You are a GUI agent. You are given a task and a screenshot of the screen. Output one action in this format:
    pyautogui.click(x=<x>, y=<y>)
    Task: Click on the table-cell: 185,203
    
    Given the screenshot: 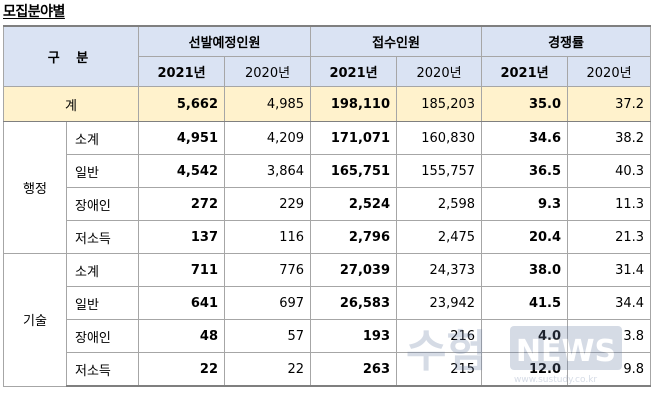 What is the action you would take?
    pyautogui.click(x=439, y=104)
    